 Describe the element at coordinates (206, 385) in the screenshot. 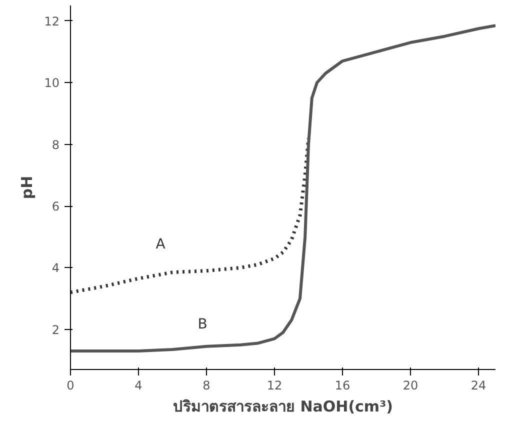

I see `x-tick-label: 8` at that location.